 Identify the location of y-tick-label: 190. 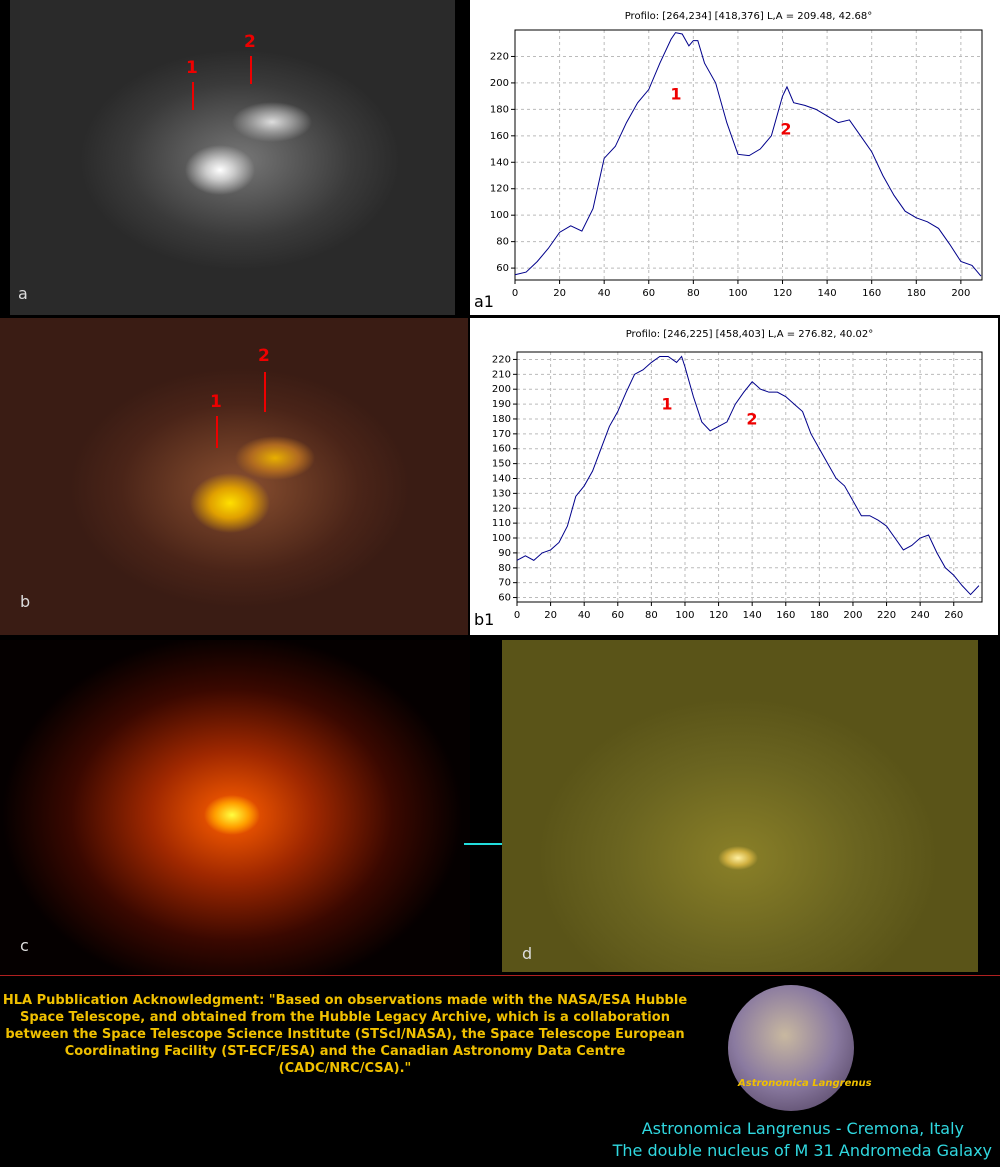
(501, 404).